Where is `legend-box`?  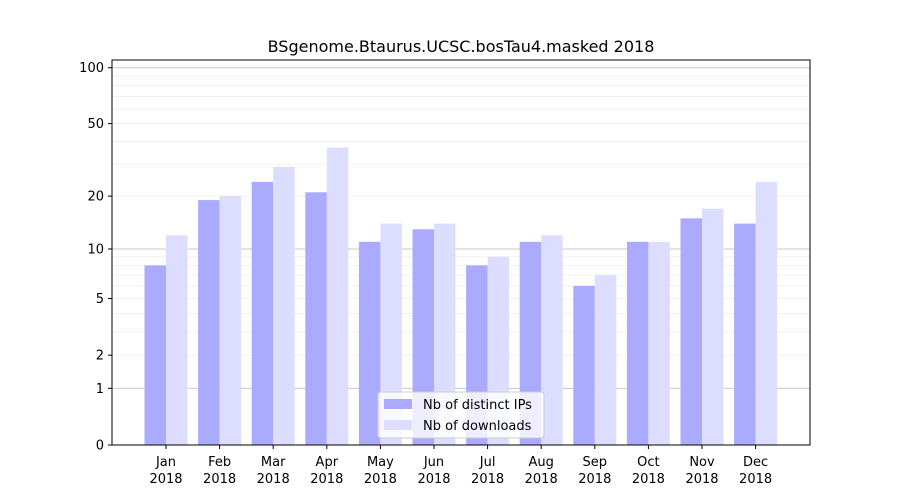
legend-box is located at coordinates (461, 415).